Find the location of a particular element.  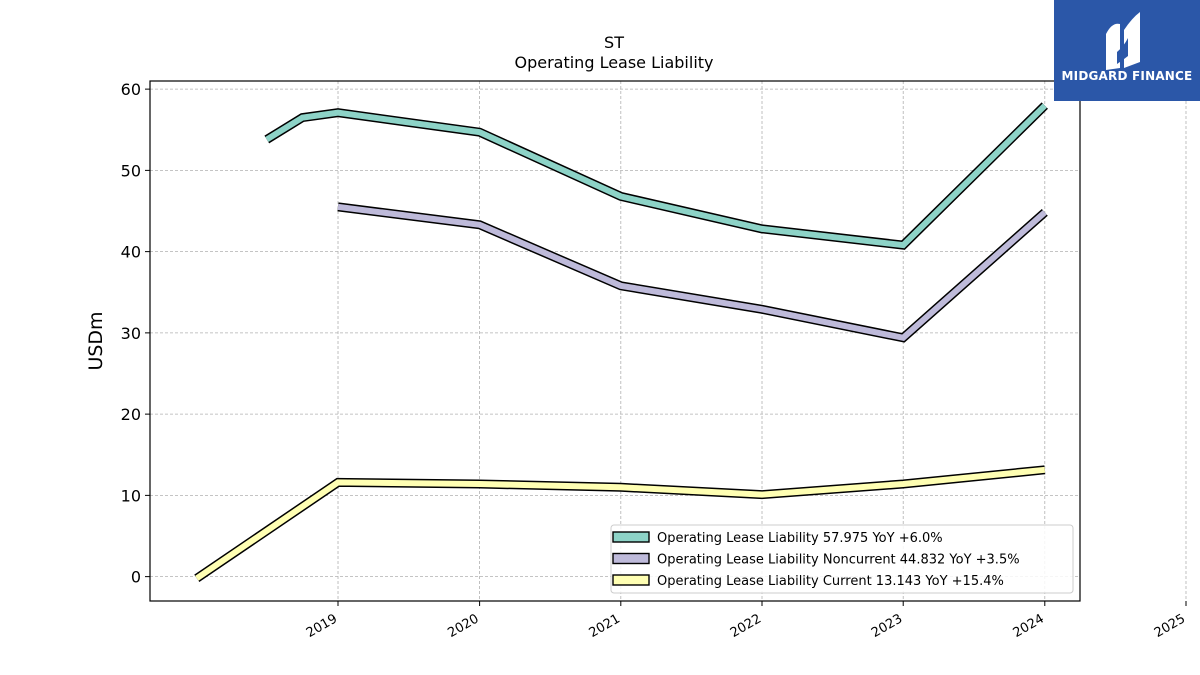

y-tick-label: 50 is located at coordinates (131, 170).